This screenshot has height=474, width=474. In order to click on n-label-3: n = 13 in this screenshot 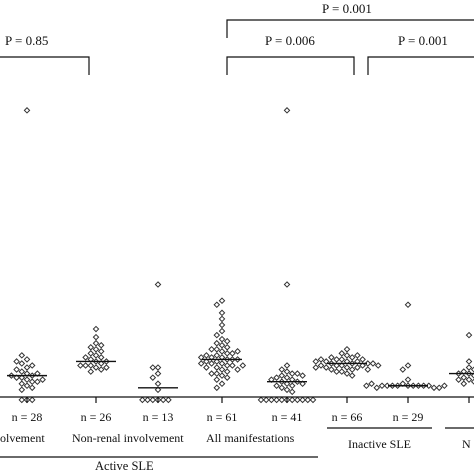, I will do `click(158, 417)`.